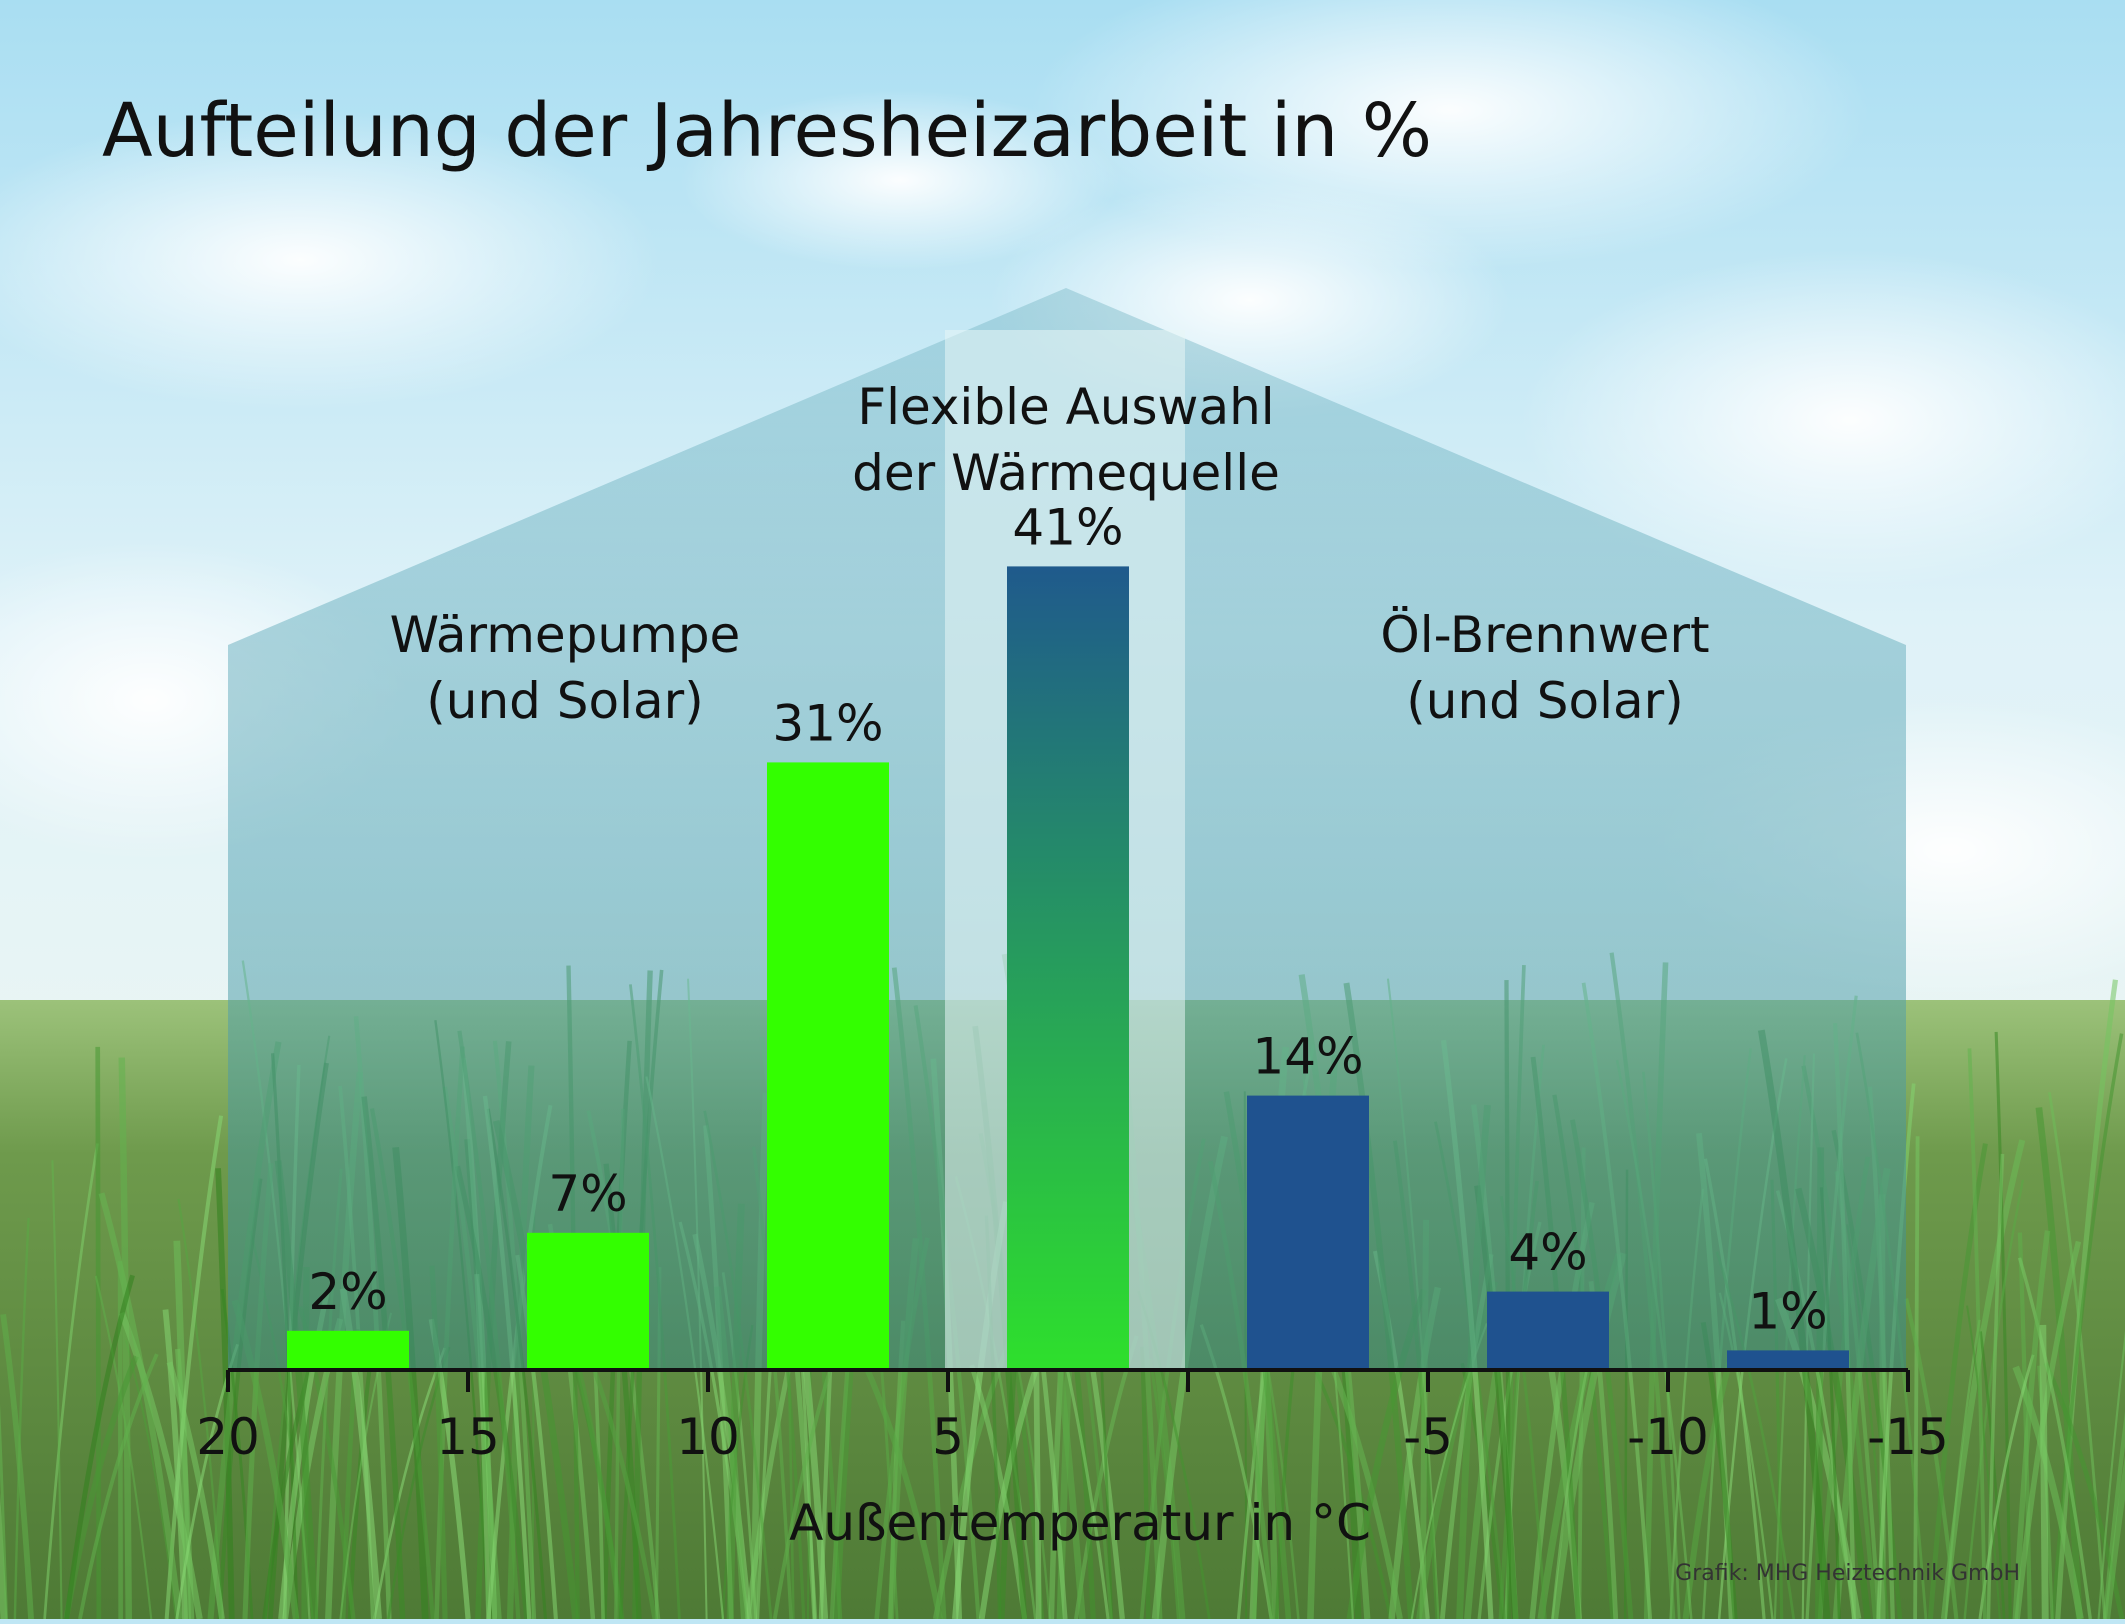 The image size is (2125, 1624). Describe the element at coordinates (1547, 1253) in the screenshot. I see `value-label-6: 4%` at that location.